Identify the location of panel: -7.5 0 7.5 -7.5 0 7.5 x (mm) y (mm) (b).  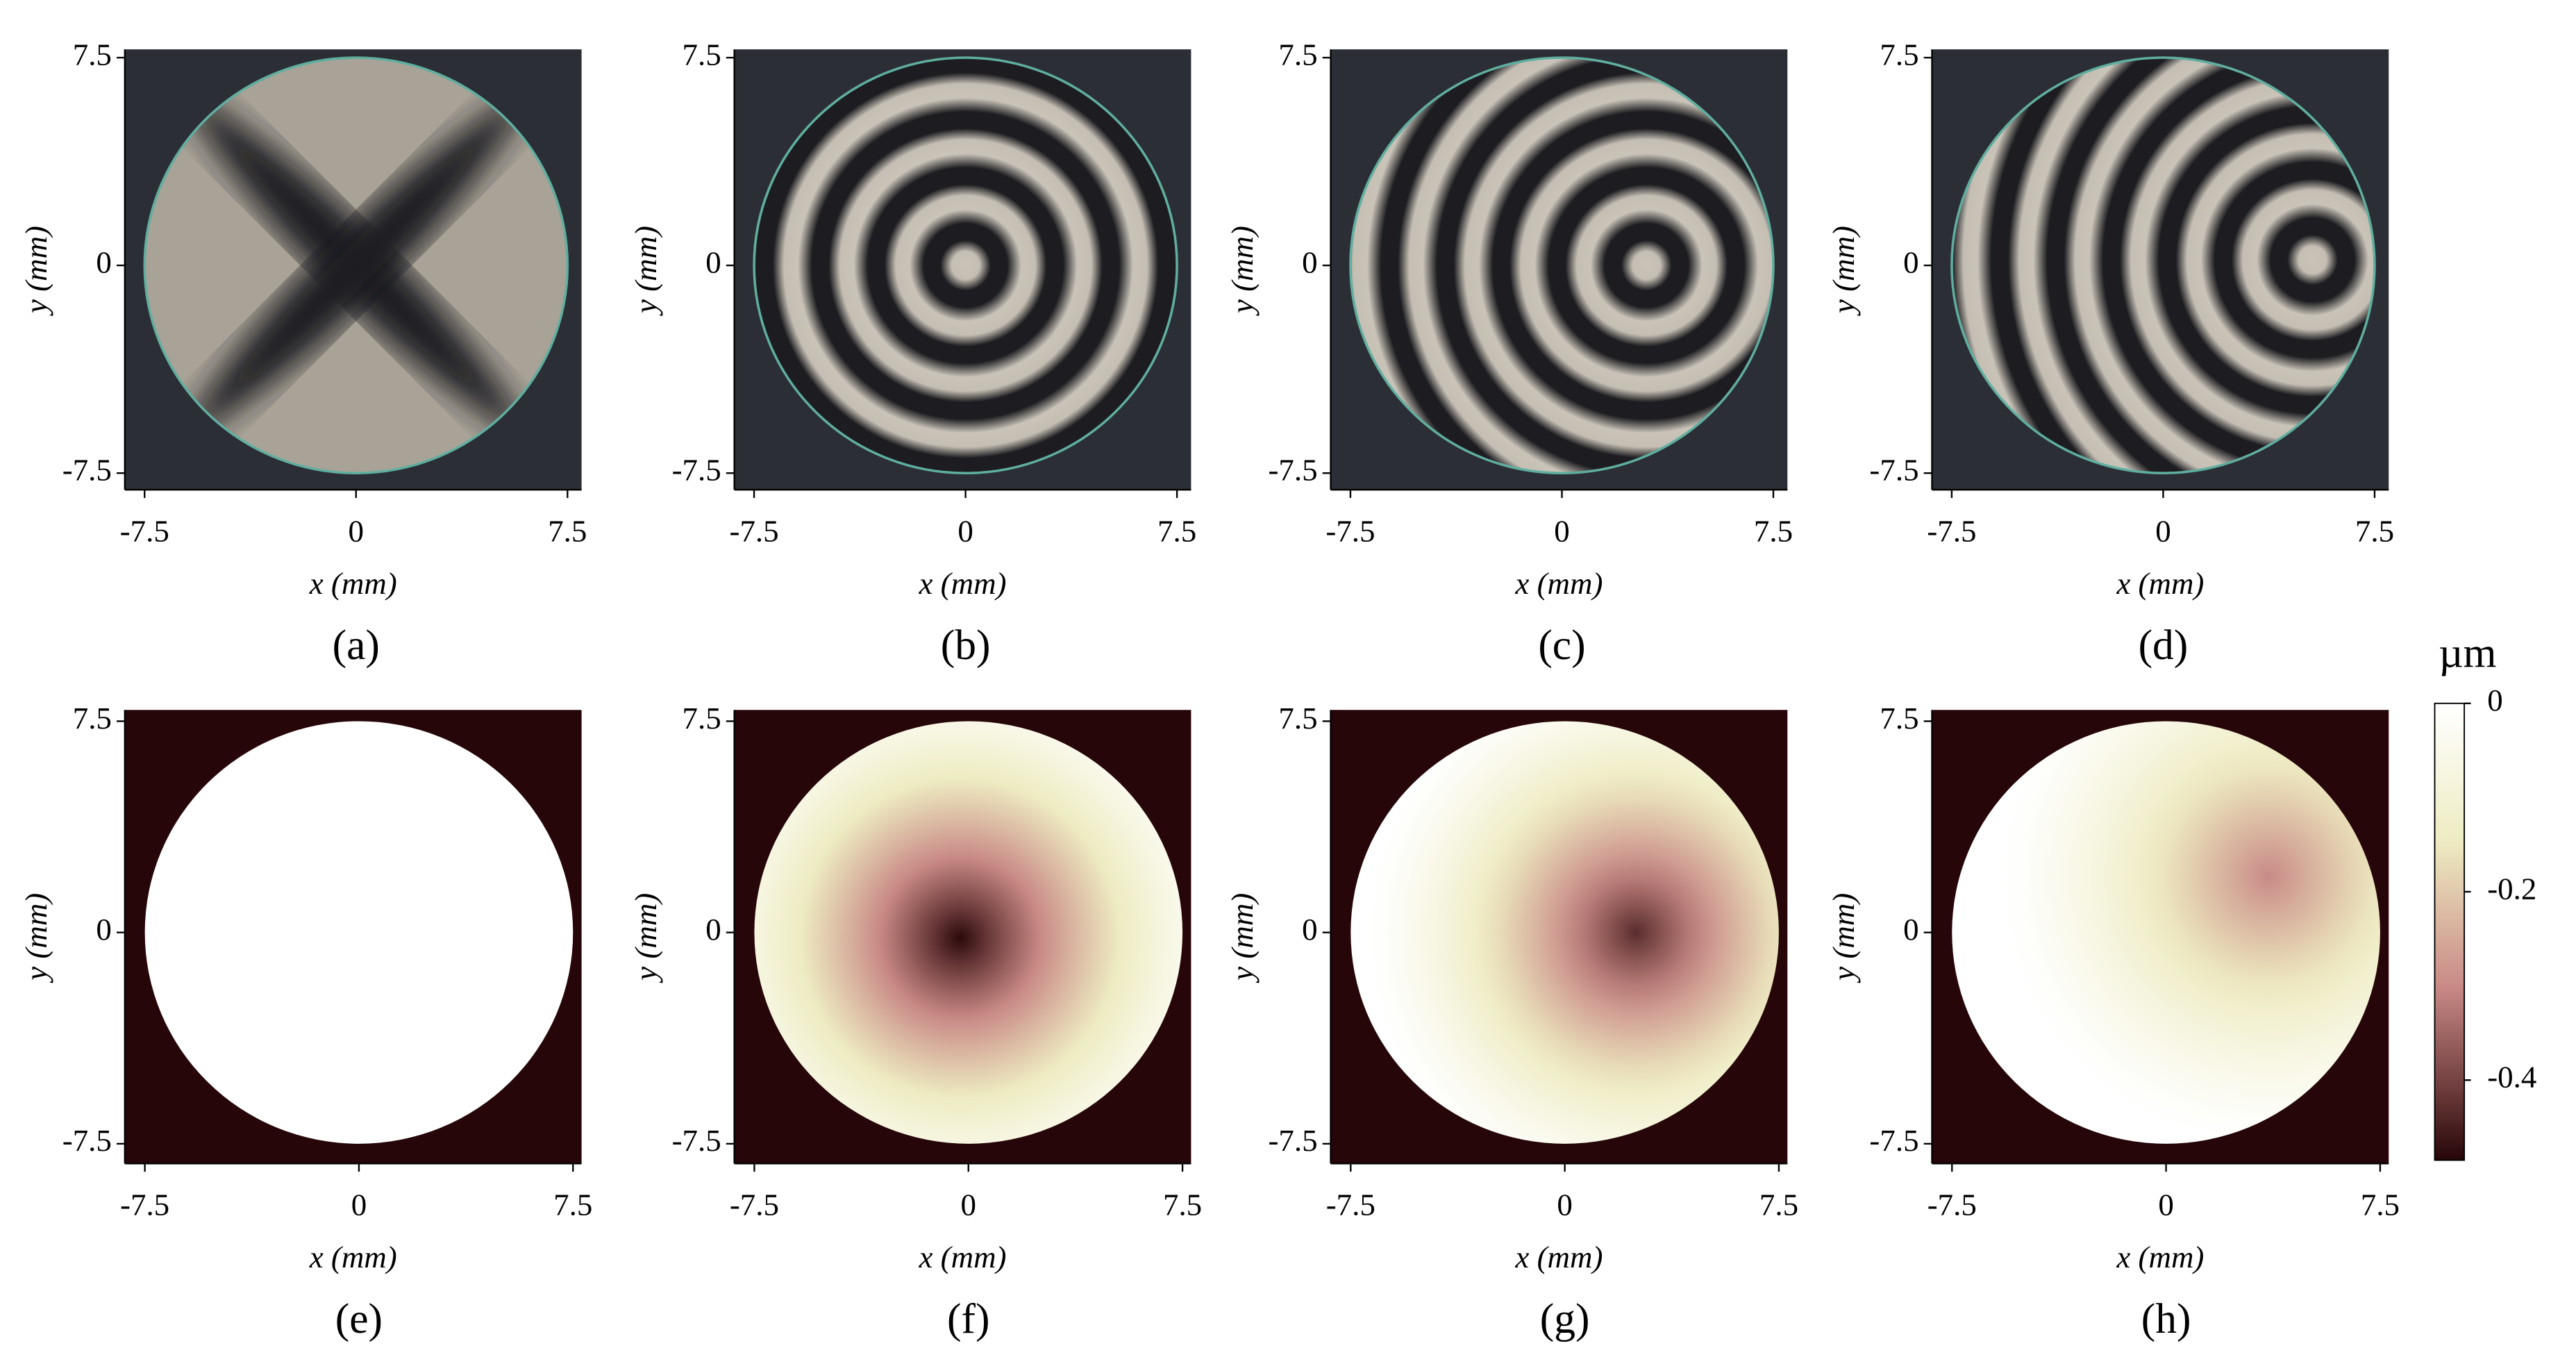
(912, 352).